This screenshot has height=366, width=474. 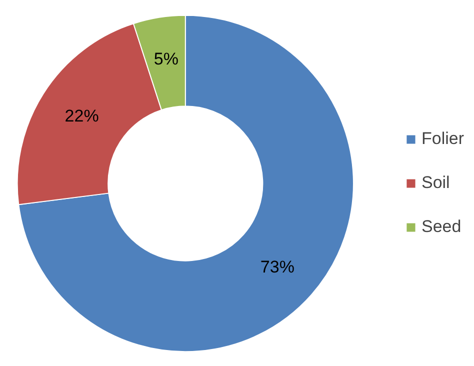 I want to click on data-label: 22%, so click(x=81, y=116).